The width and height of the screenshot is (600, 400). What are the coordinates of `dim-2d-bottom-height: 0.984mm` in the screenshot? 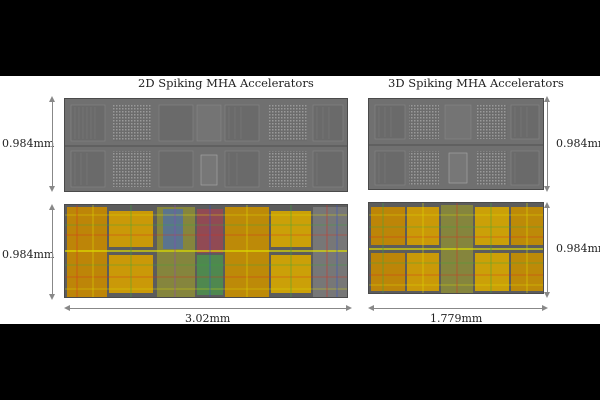 It's located at (28, 254).